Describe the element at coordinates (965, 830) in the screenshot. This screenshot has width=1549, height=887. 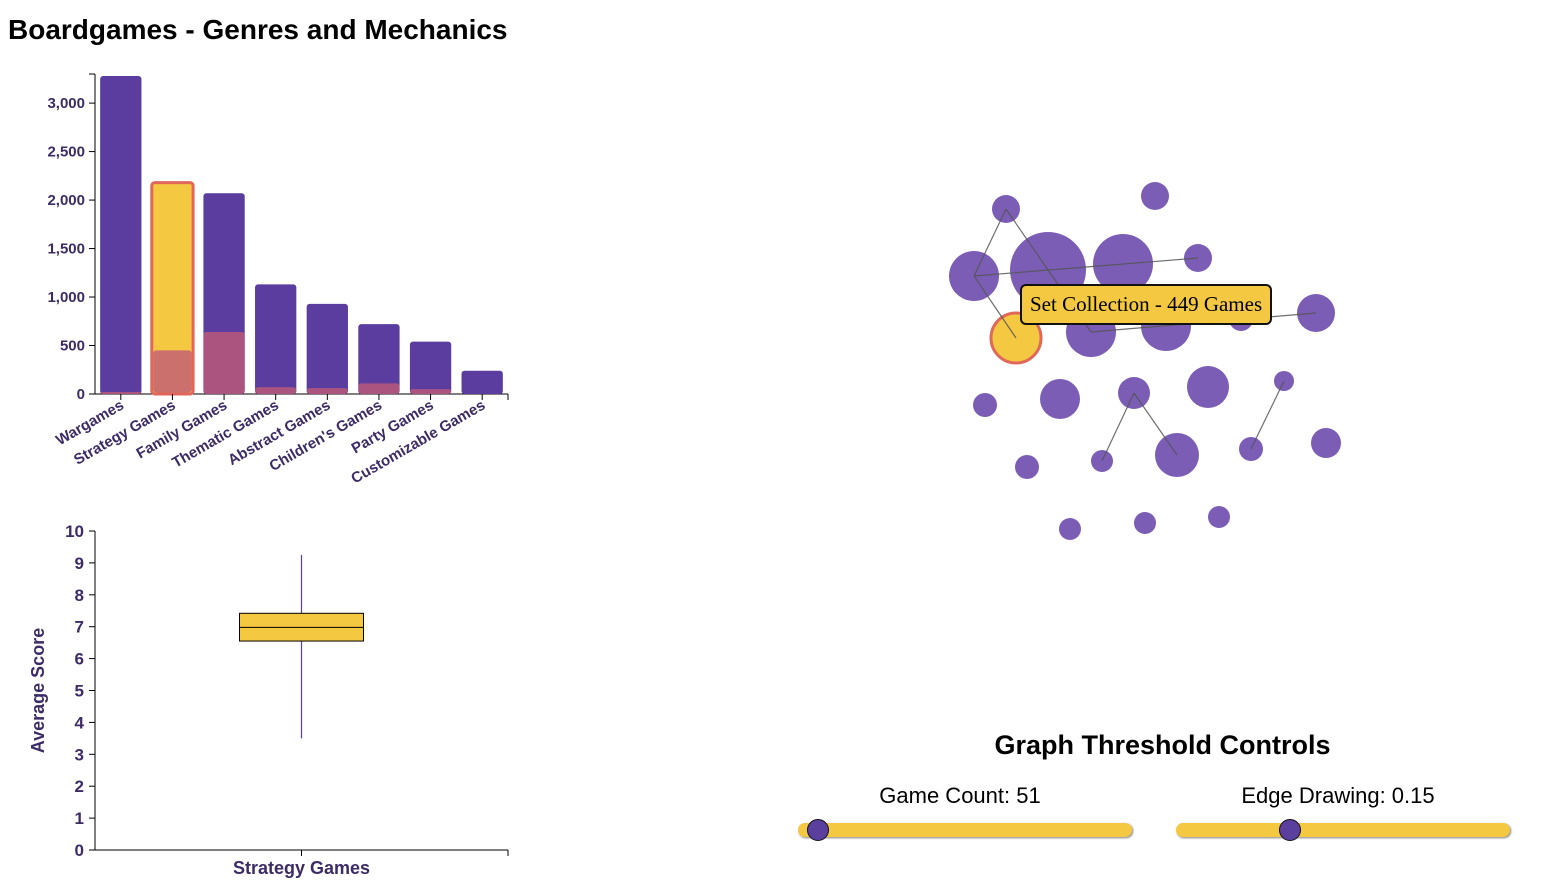
I see `game-count-track` at that location.